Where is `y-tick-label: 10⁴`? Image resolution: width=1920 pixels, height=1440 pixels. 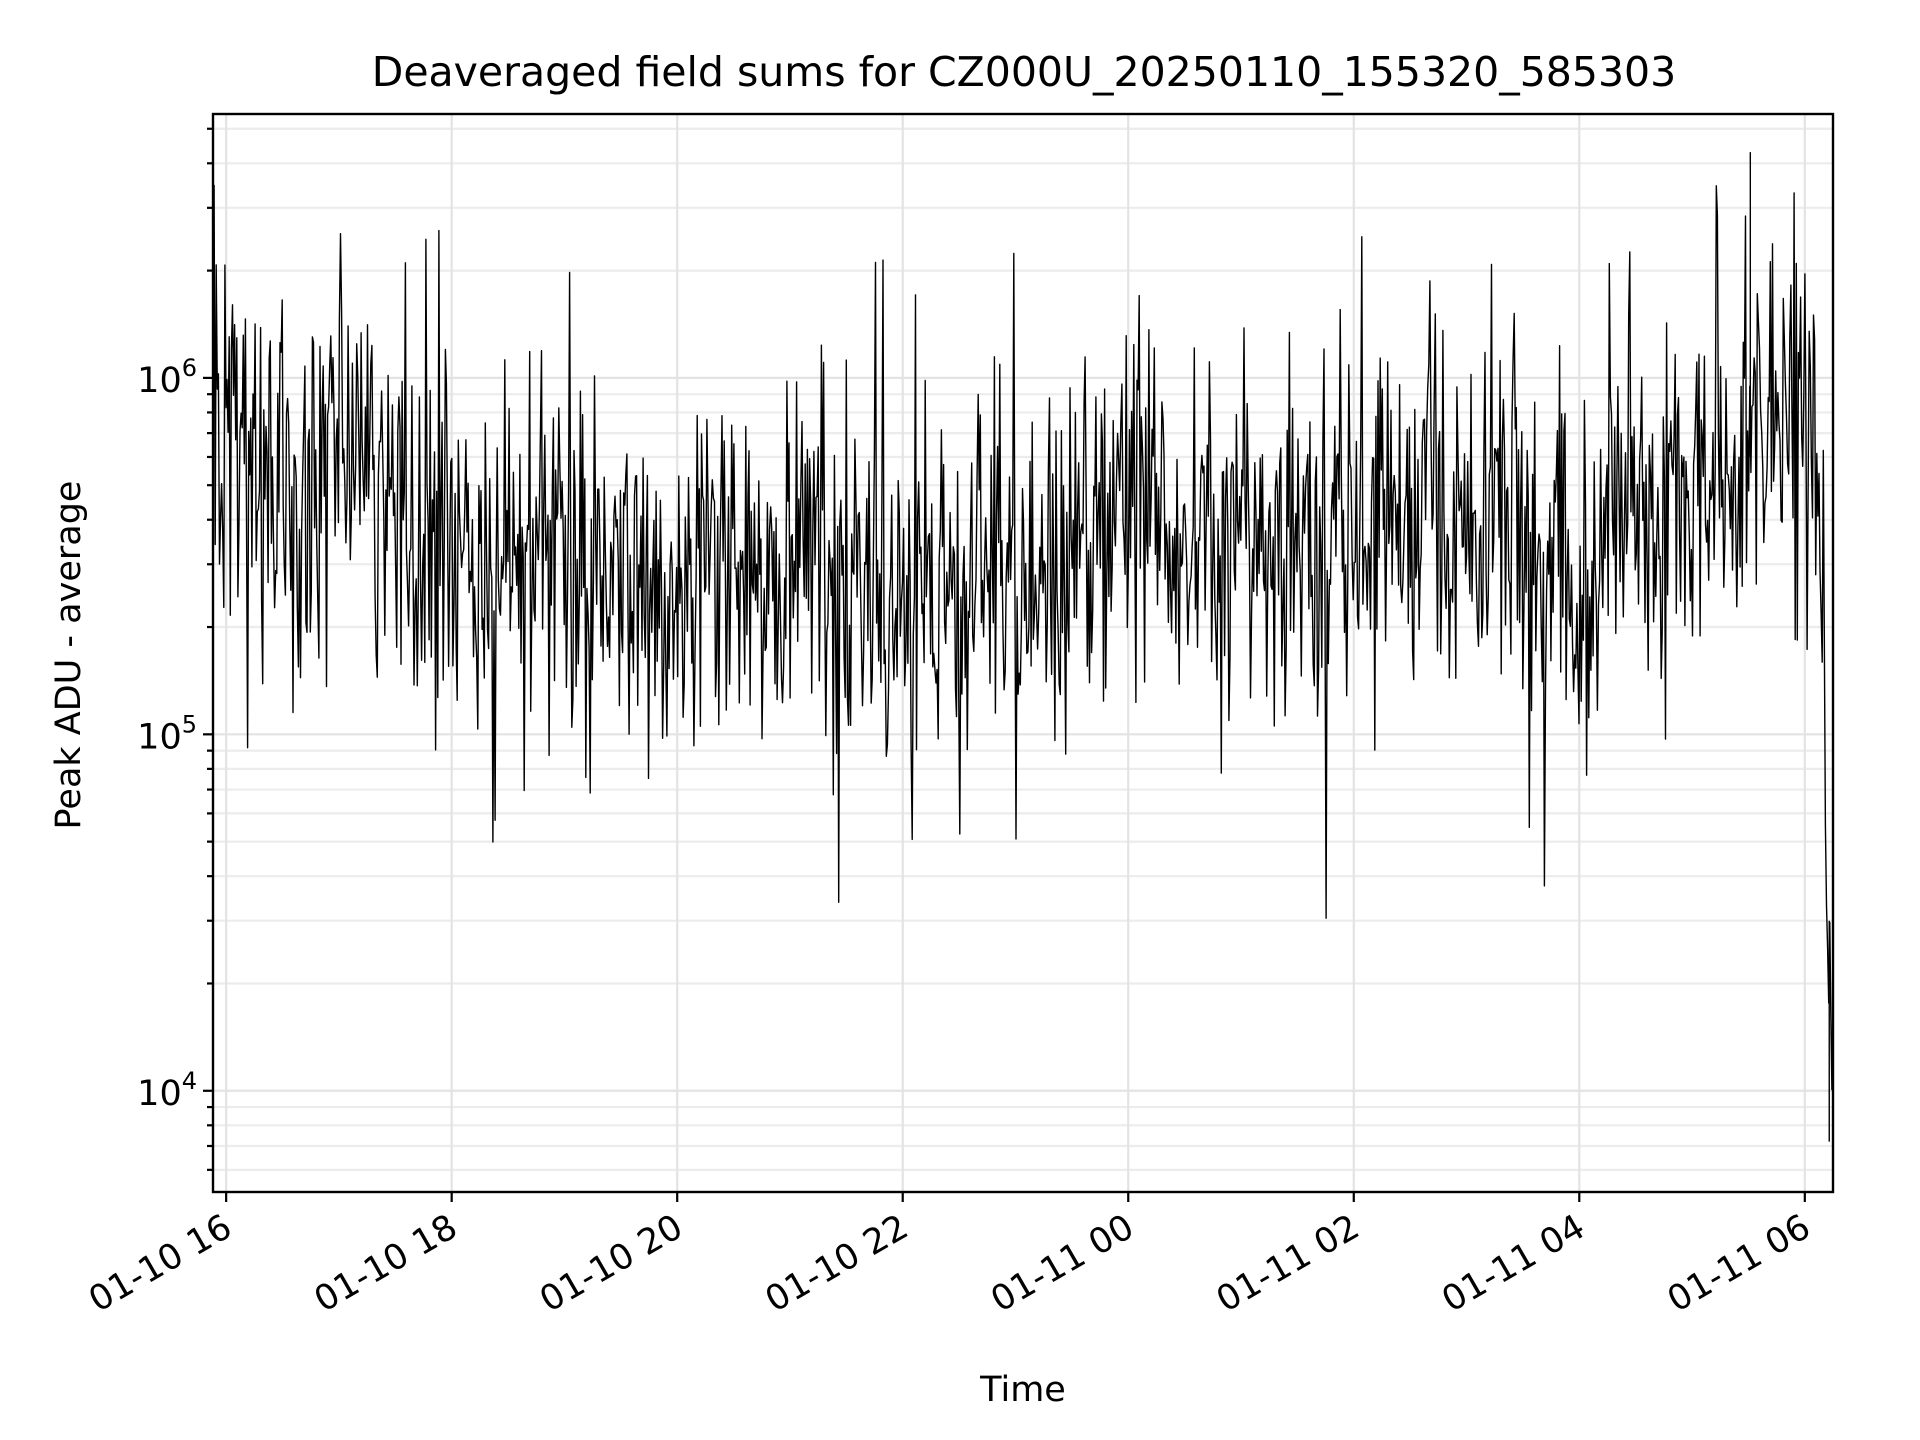
y-tick-label: 10⁴ is located at coordinates (167, 1090).